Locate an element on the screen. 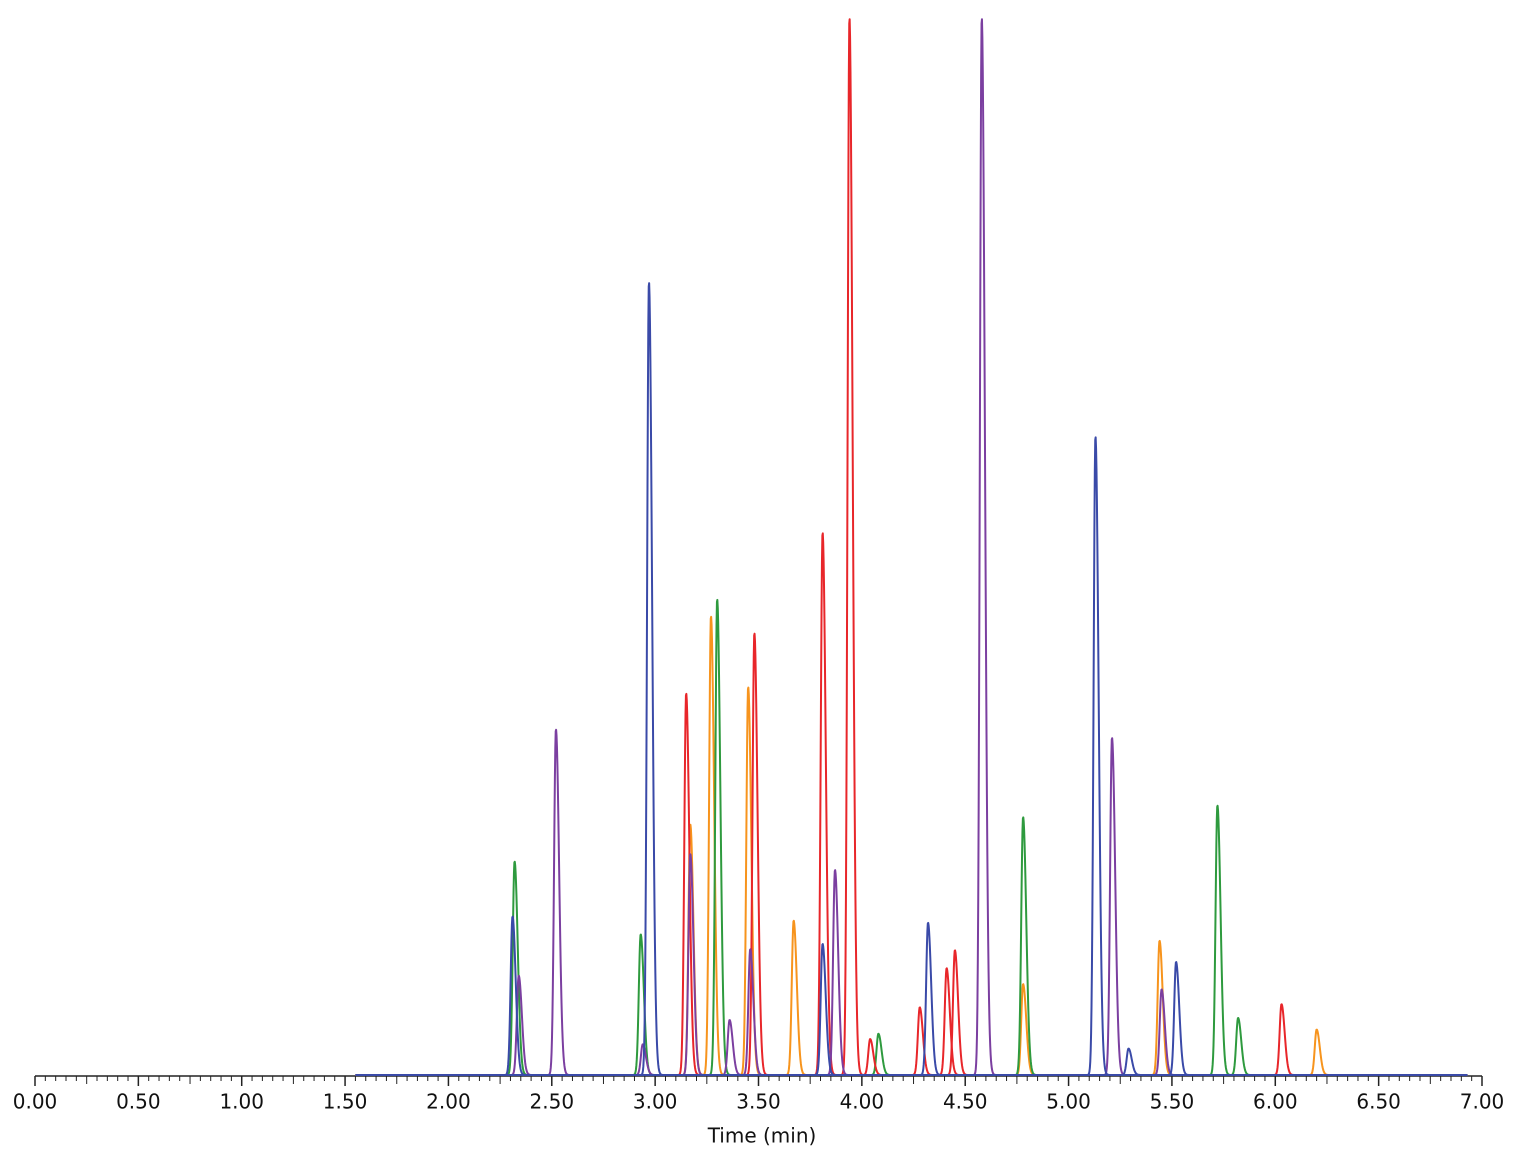  x-tick-label: 2.50 is located at coordinates (552, 1102).